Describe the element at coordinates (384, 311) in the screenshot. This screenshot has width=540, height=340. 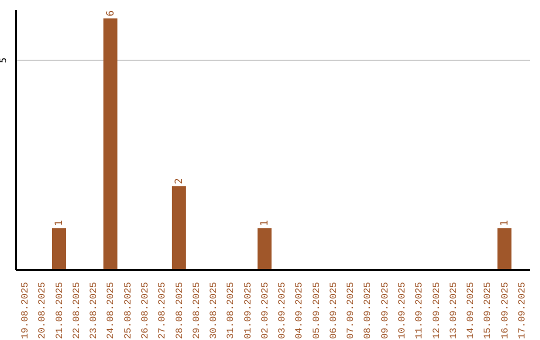
I see `x-tick-label: 09.09.2025` at that location.